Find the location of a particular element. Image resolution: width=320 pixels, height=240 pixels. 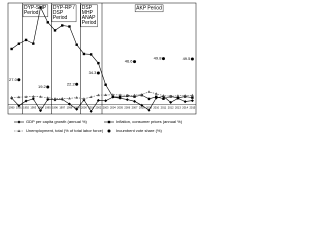

x-tick-label: 1992 is located at coordinates (26, 107).